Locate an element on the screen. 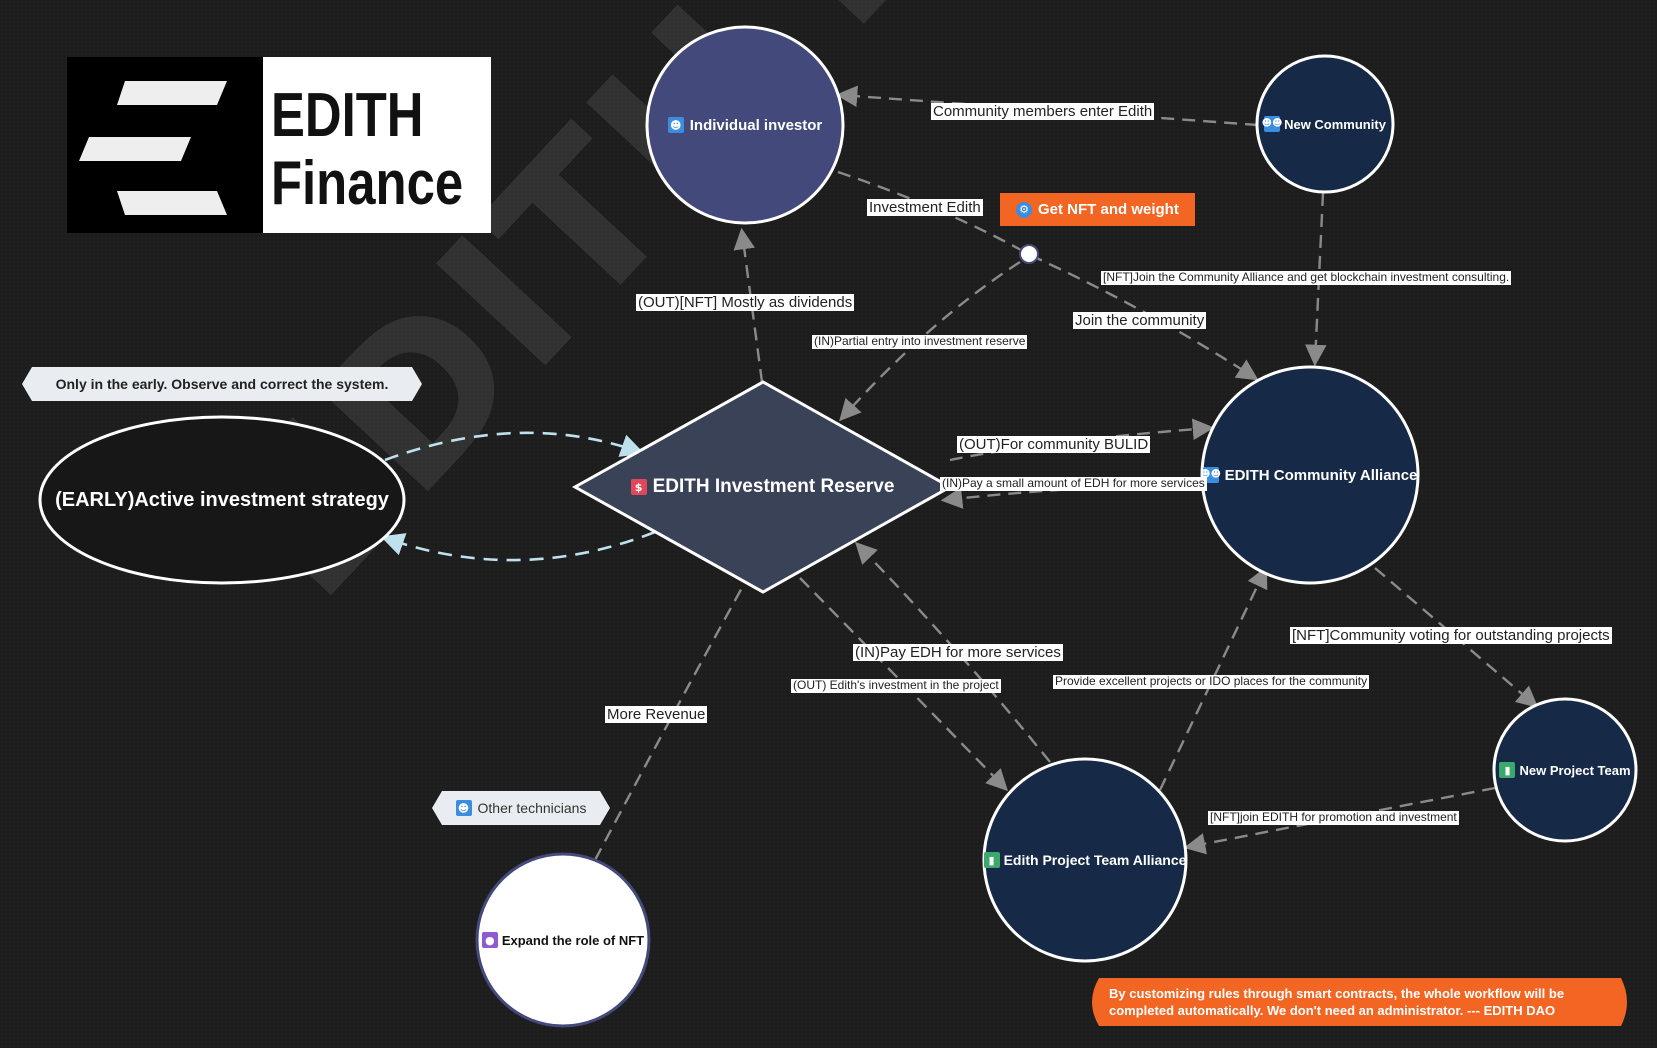 This screenshot has width=1657, height=1048. edge-label-out-community-build: (OUT)For community BULID is located at coordinates (1054, 445).